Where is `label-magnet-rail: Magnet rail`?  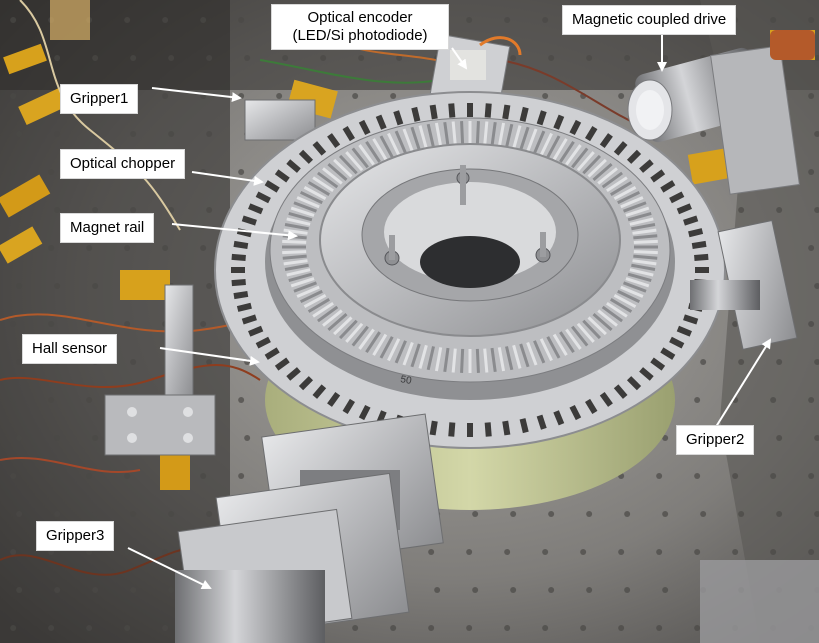 label-magnet-rail: Magnet rail is located at coordinates (107, 228).